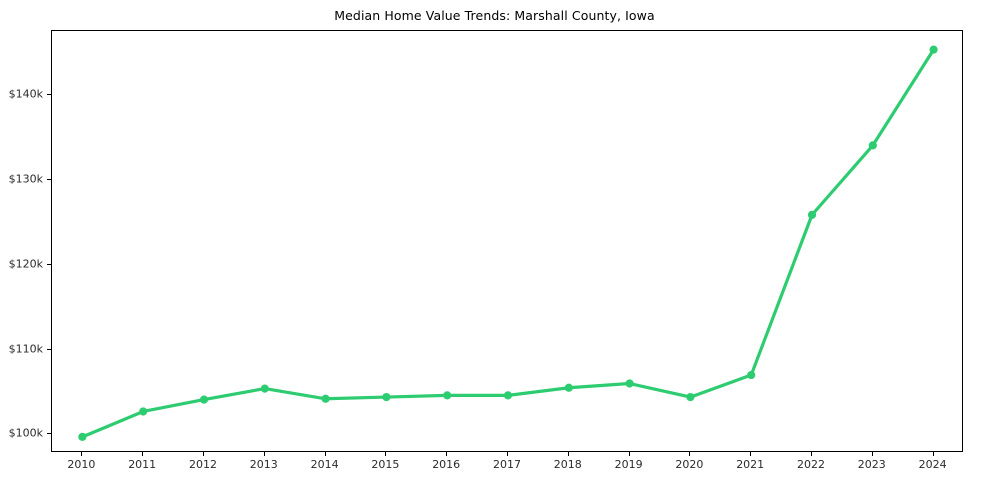 The width and height of the screenshot is (989, 490). I want to click on x-axis-tick-label: 2024, so click(932, 464).